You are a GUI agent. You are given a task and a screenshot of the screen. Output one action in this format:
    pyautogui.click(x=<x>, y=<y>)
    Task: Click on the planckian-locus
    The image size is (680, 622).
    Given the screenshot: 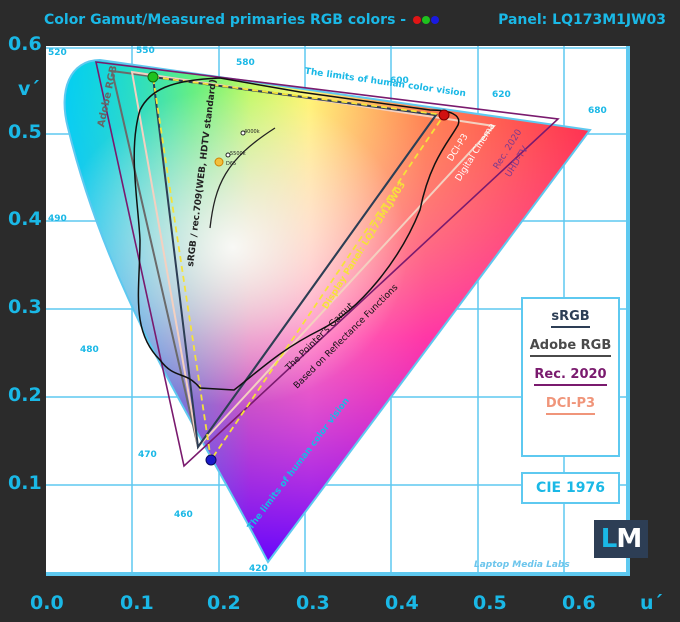 What is the action you would take?
    pyautogui.click(x=242, y=178)
    